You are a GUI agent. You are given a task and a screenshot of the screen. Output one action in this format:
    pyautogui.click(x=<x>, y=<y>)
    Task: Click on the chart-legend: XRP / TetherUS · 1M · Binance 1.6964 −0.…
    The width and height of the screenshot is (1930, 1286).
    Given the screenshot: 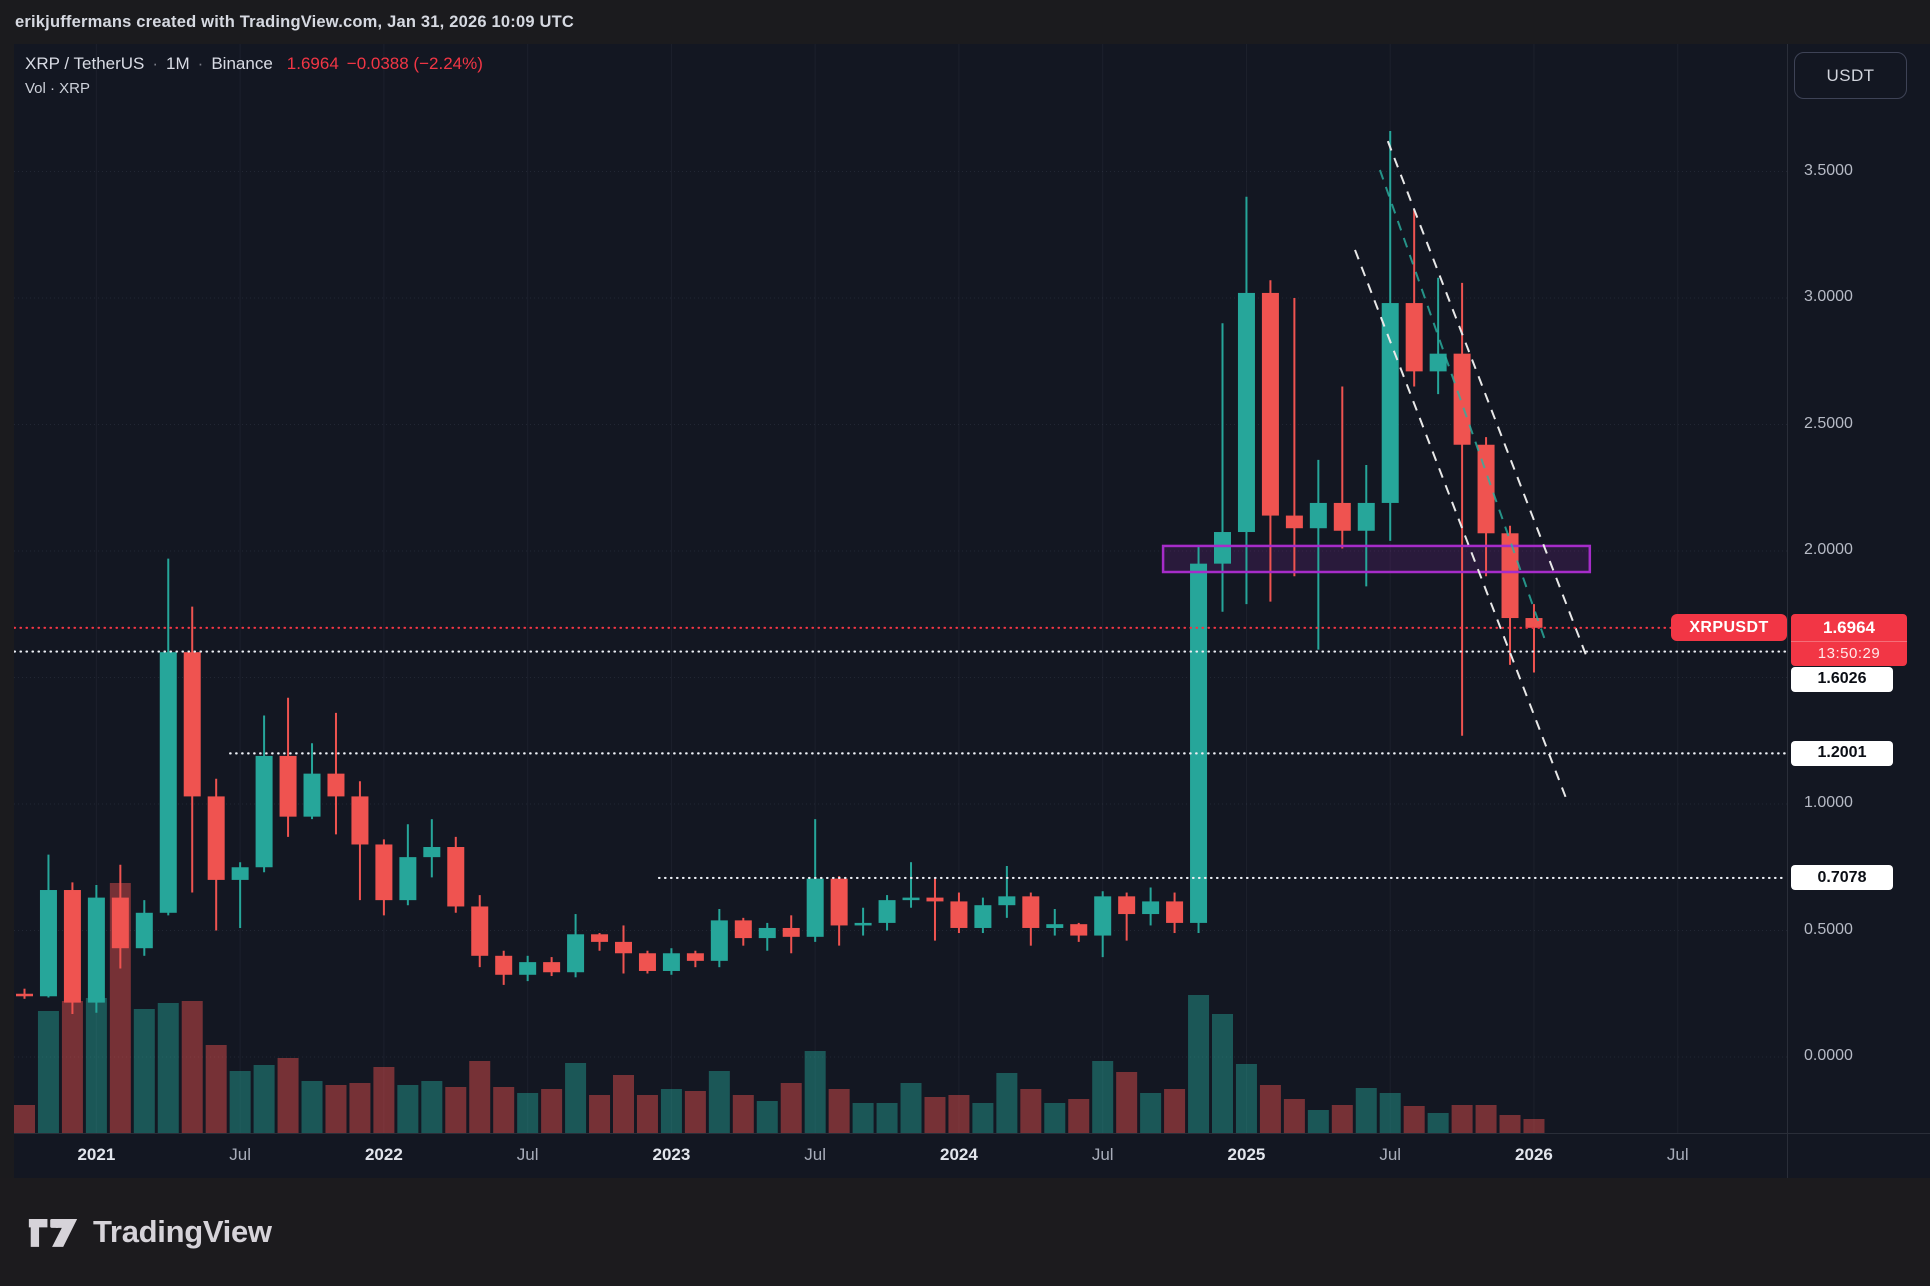 What is the action you would take?
    pyautogui.click(x=254, y=74)
    